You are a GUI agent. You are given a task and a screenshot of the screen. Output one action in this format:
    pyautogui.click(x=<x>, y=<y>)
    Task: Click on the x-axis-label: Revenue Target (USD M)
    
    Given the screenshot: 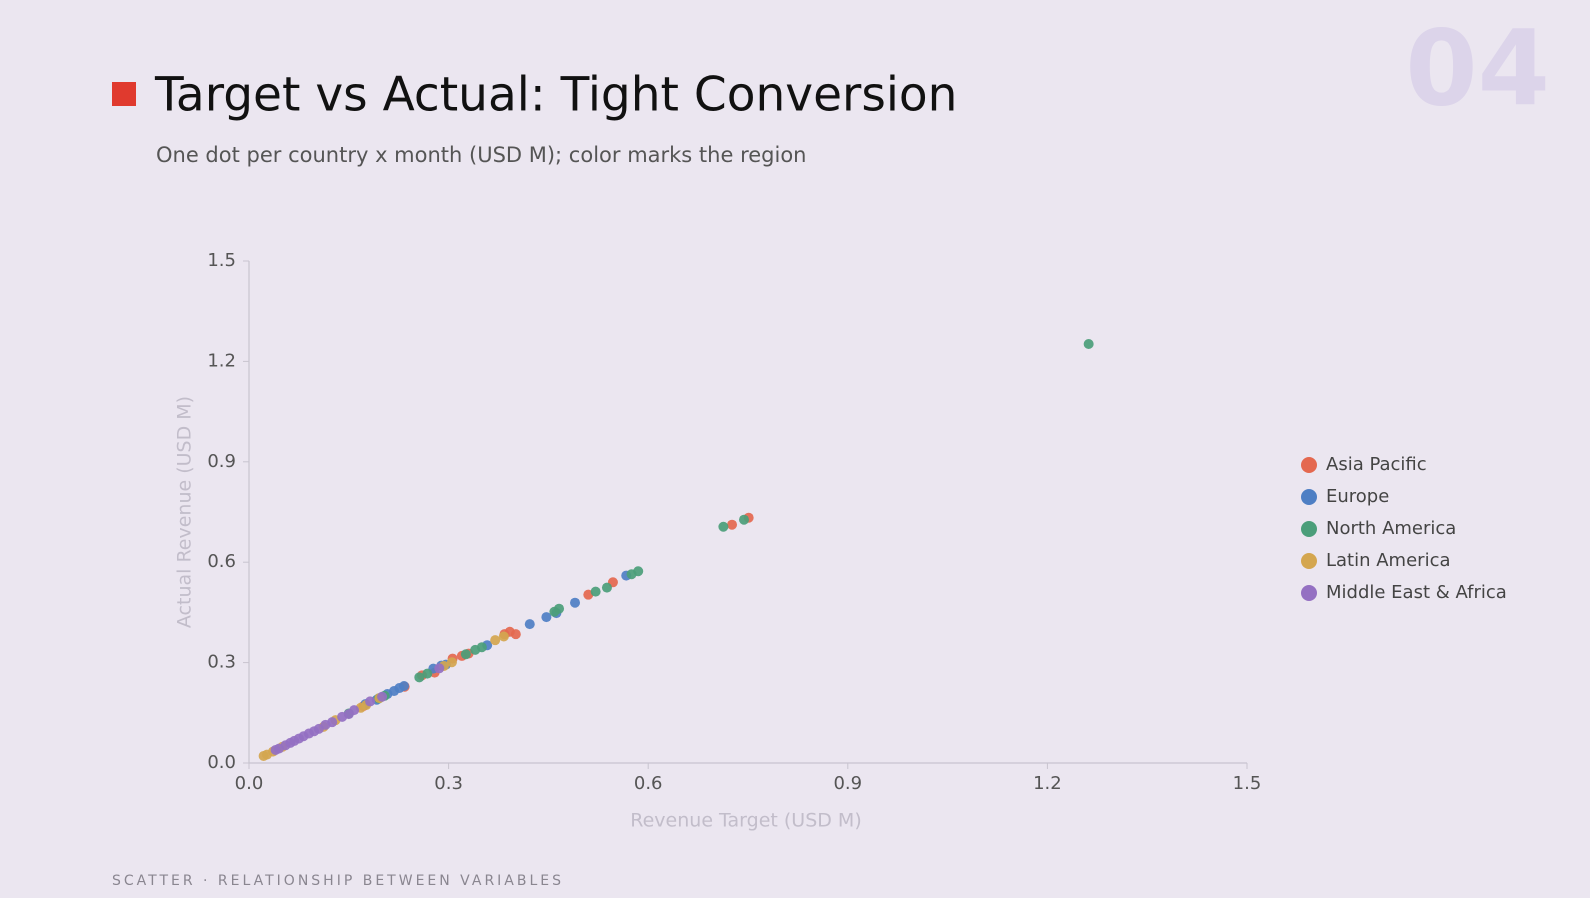 What is the action you would take?
    pyautogui.click(x=745, y=821)
    